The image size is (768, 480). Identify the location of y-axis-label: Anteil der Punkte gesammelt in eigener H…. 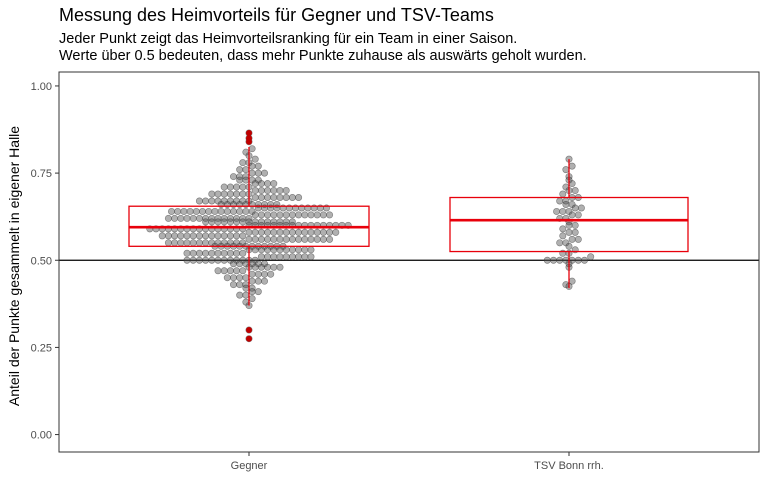
(14, 266).